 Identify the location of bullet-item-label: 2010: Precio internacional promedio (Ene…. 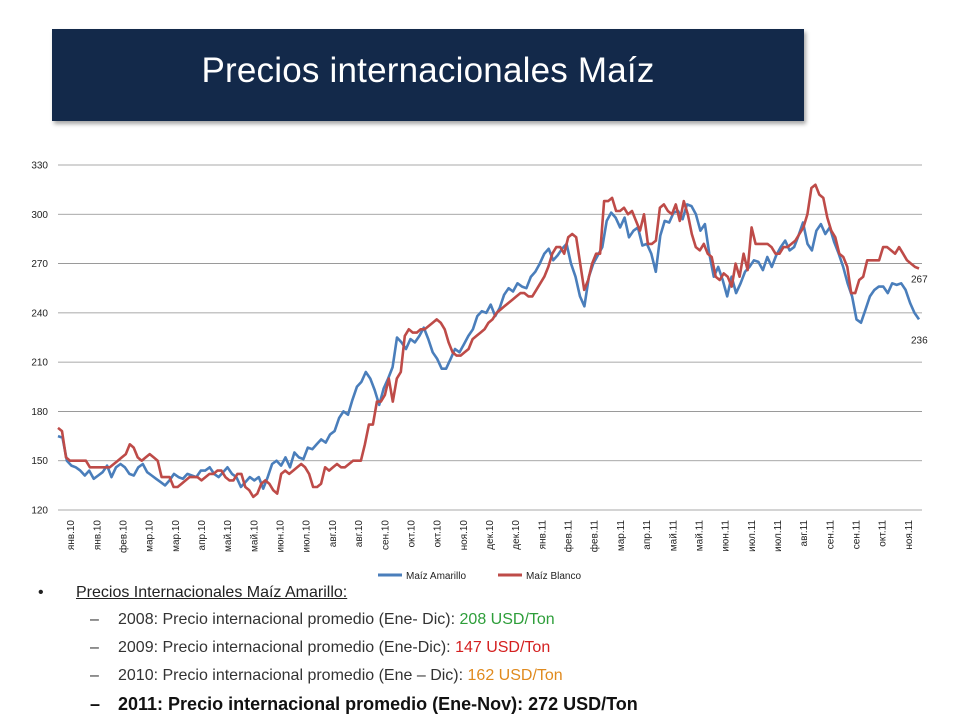
(291, 675).